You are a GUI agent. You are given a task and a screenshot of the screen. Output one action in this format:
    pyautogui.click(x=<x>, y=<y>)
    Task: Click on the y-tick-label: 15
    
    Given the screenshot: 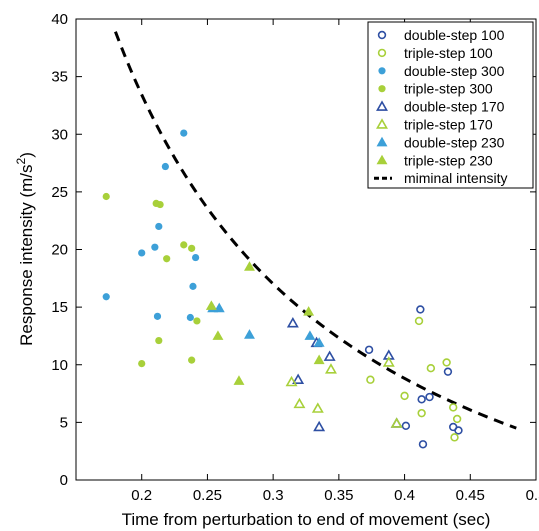 What is the action you would take?
    pyautogui.click(x=59, y=307)
    